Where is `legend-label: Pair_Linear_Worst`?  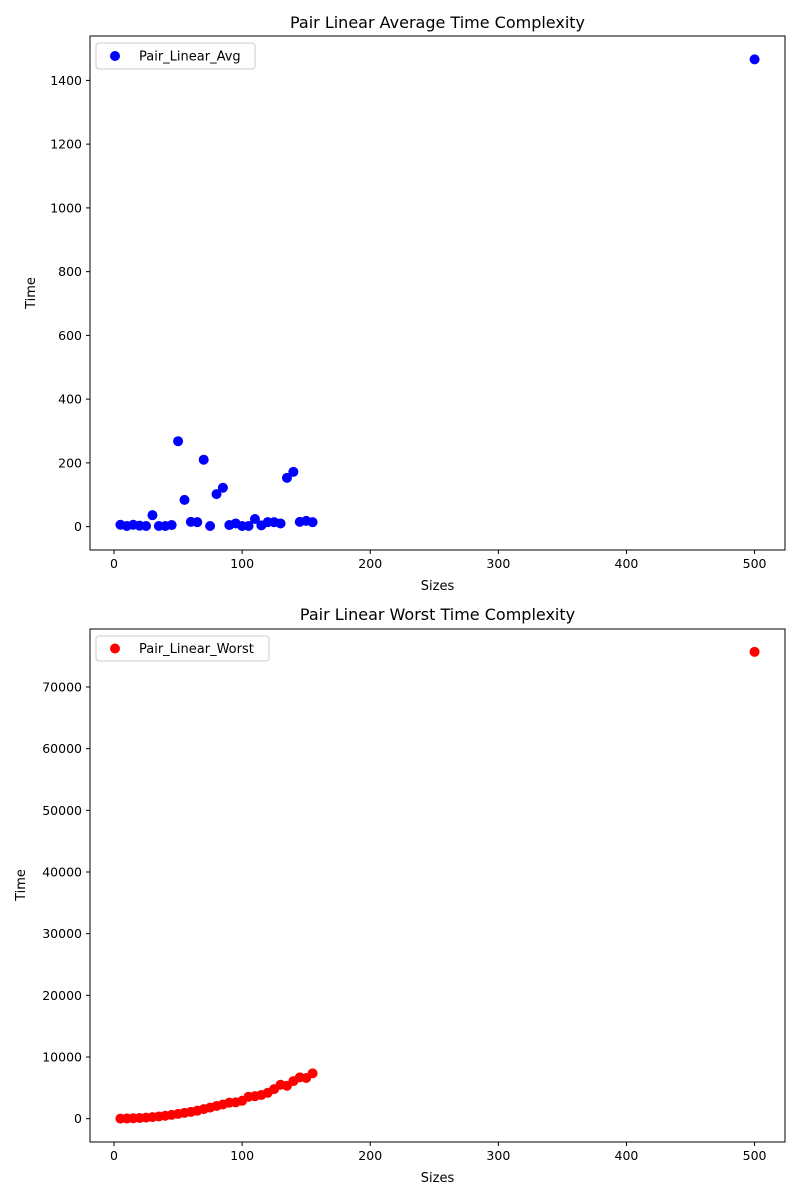 legend-label: Pair_Linear_Worst is located at coordinates (196, 649).